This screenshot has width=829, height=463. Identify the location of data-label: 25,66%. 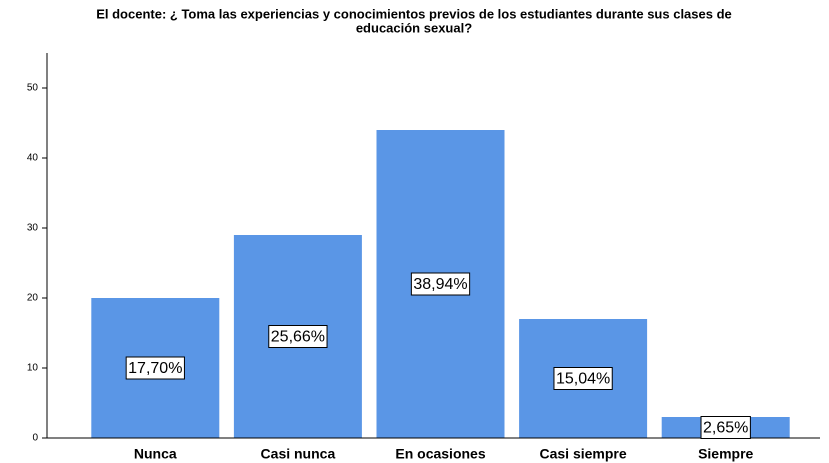
(298, 337).